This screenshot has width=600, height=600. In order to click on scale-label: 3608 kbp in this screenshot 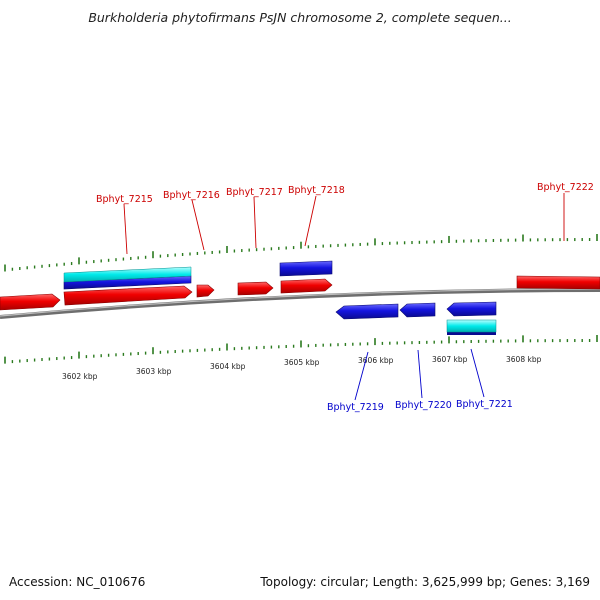, I will do `click(524, 359)`.